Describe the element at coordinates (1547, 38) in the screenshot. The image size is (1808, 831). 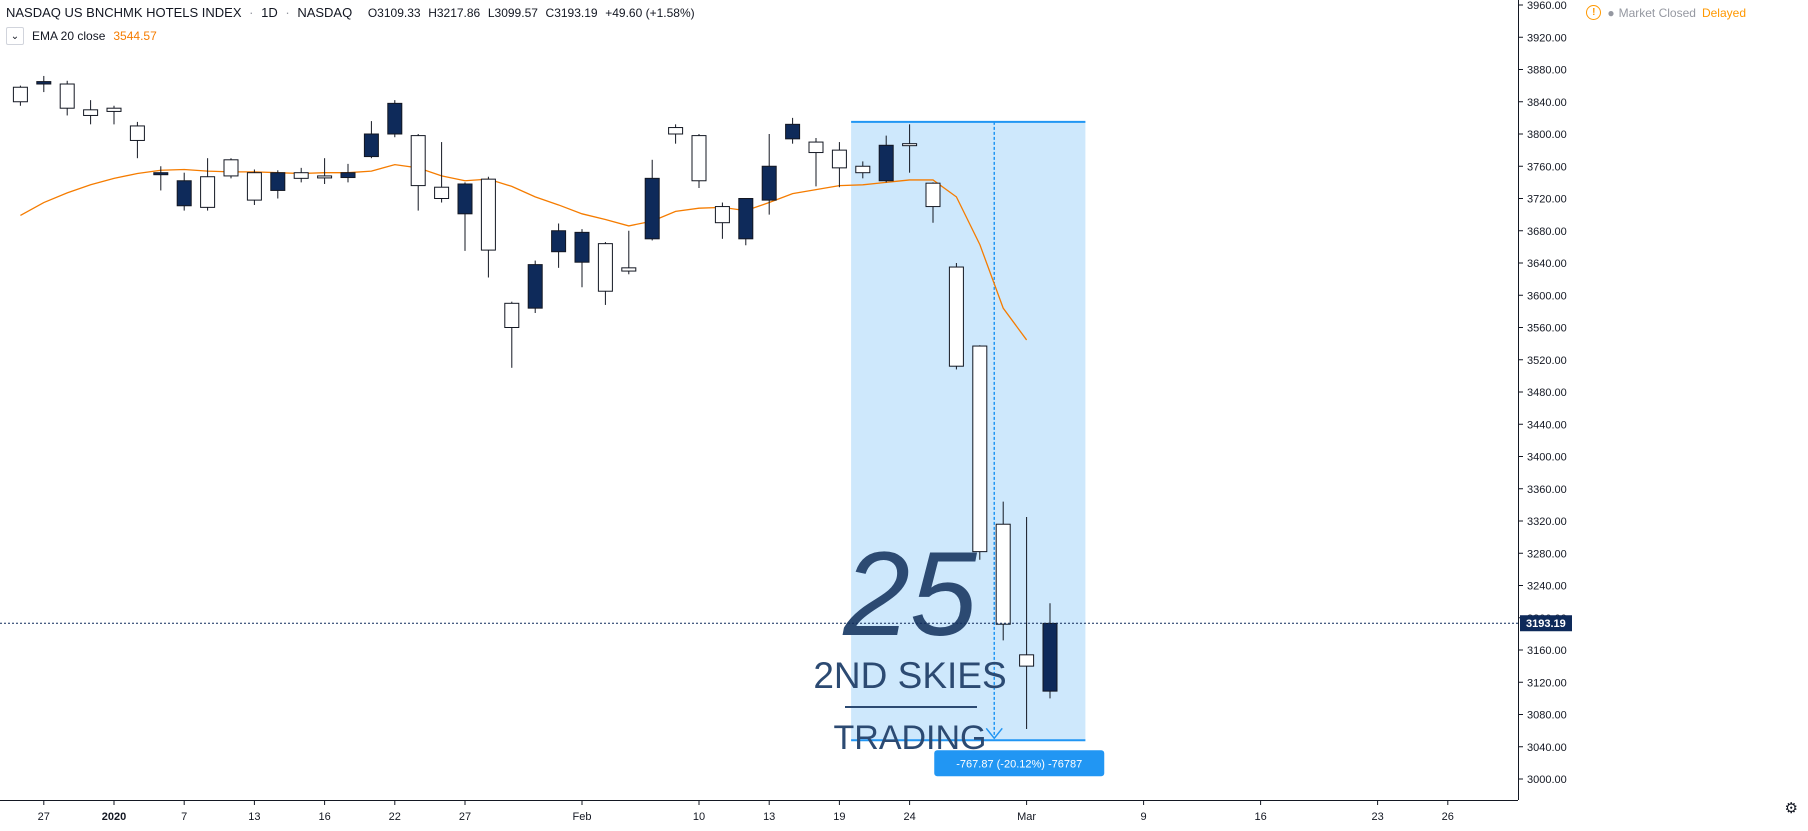
I see `price-tick-label: 3920.00` at that location.